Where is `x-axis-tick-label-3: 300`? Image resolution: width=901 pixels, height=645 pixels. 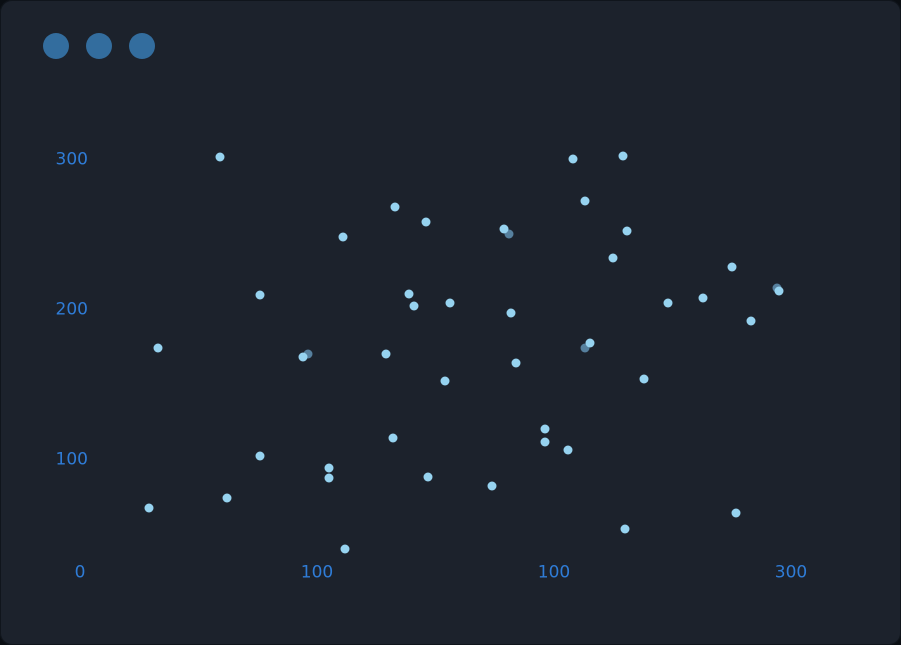 x-axis-tick-label-3: 300 is located at coordinates (791, 572).